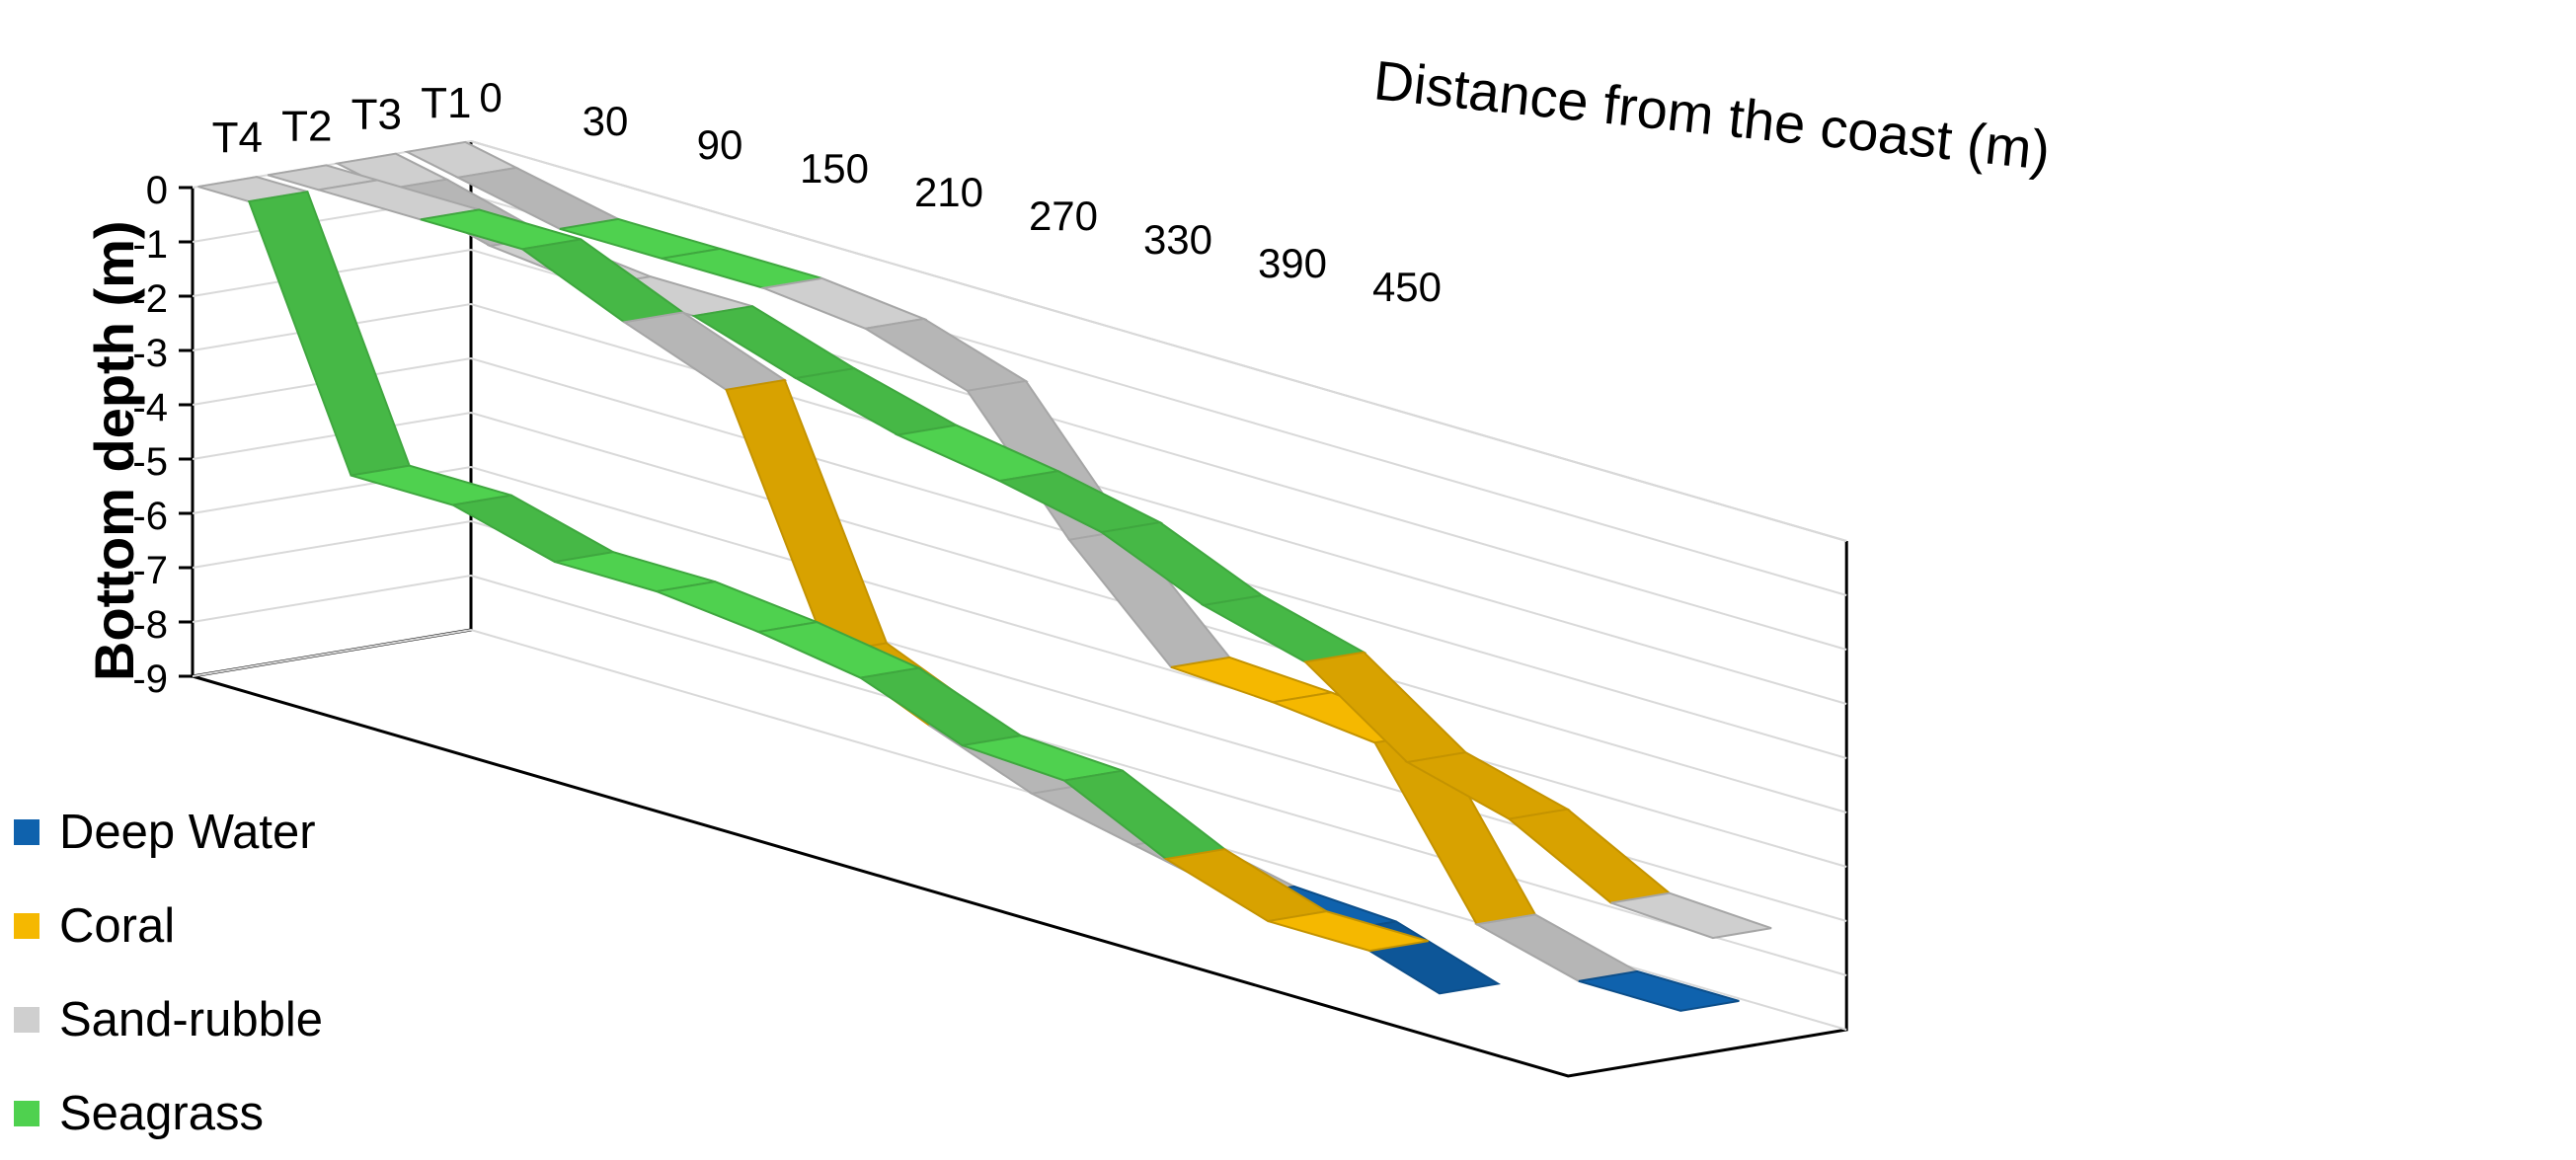  I want to click on y-tick-label: -1, so click(150, 245).